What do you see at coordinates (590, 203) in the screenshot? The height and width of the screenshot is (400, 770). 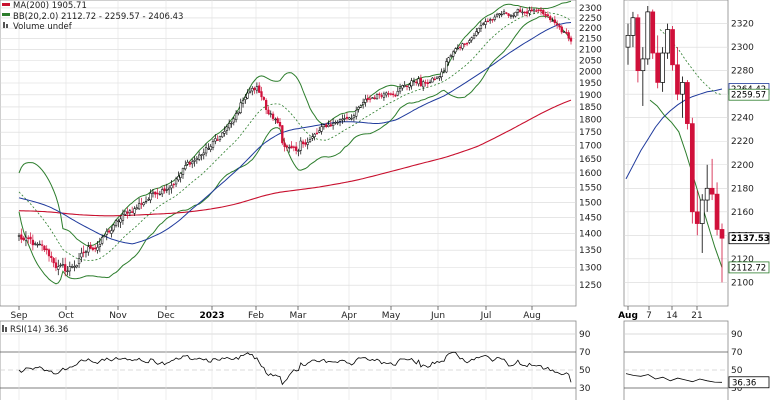 I see `y-tick-label: 1500` at bounding box center [590, 203].